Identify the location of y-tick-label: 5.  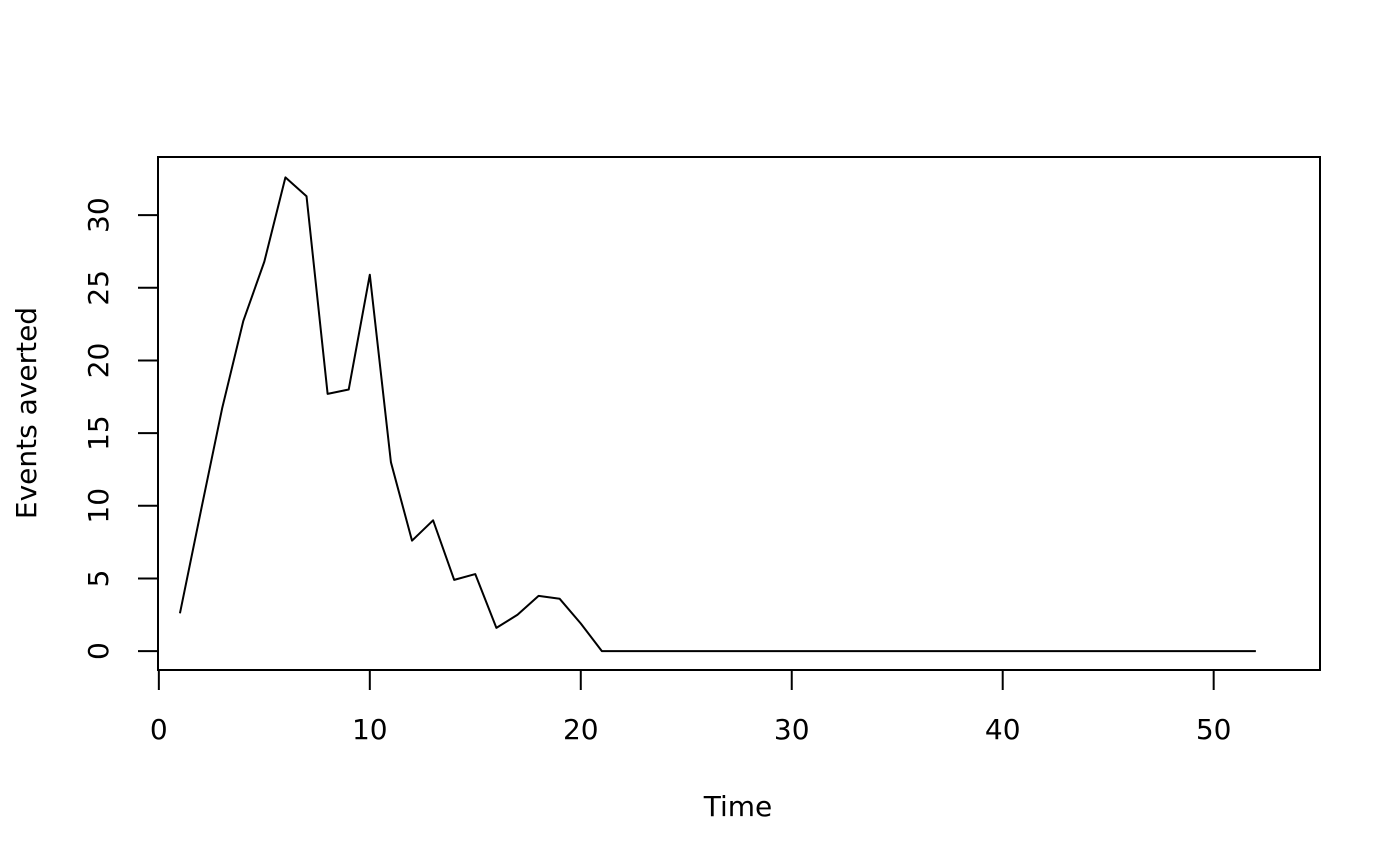
(98, 579).